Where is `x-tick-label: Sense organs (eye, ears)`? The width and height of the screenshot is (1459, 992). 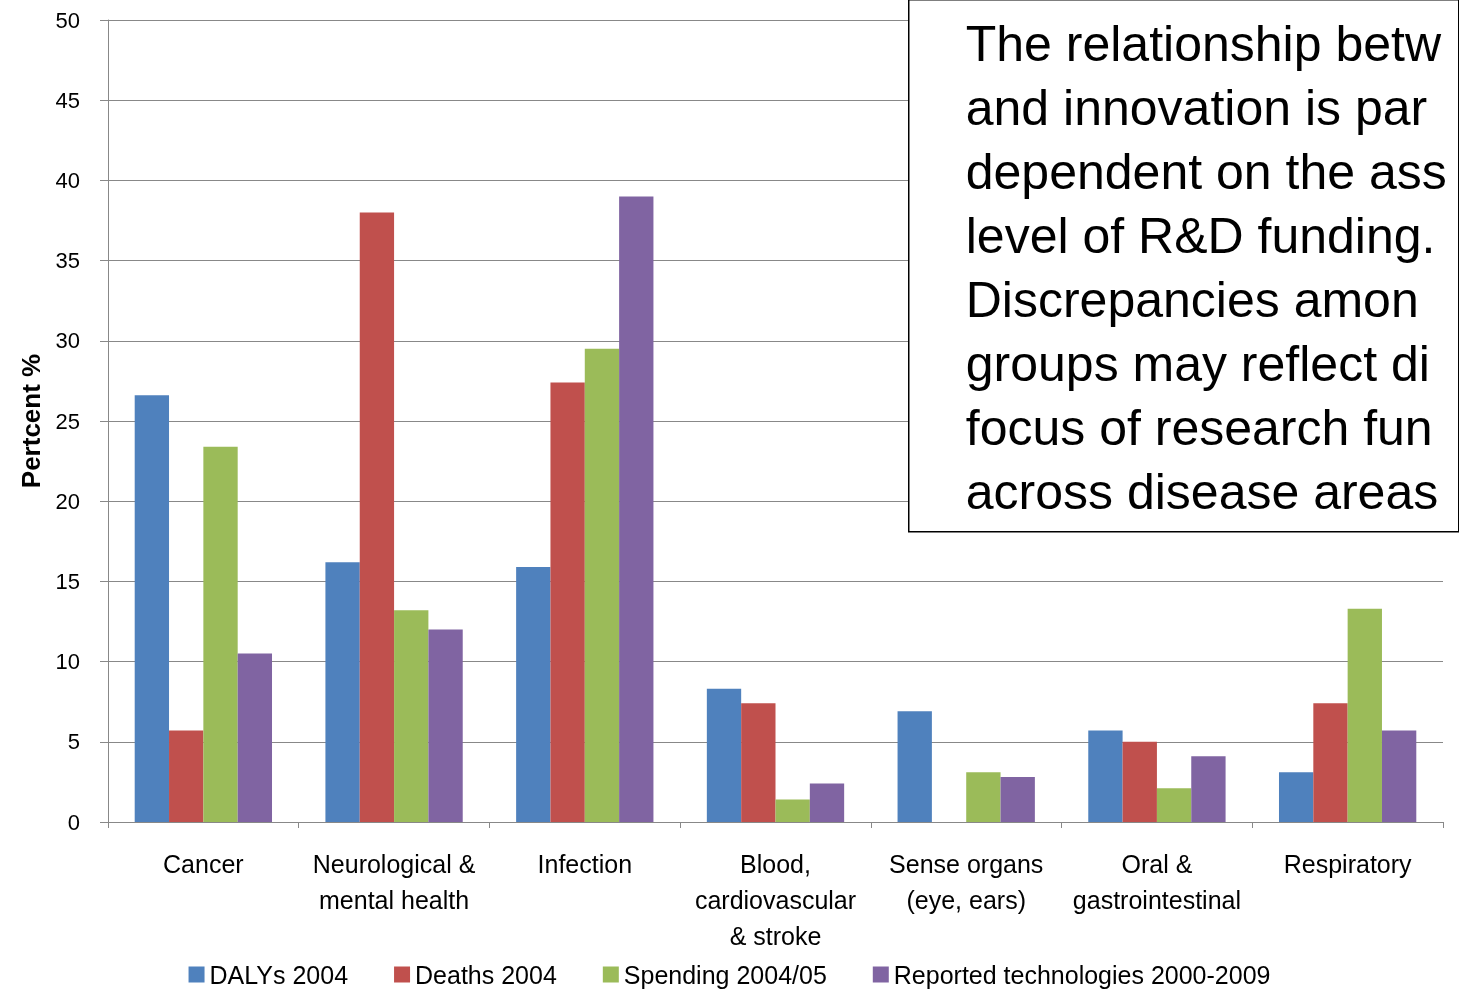
x-tick-label: Sense organs (eye, ears) is located at coordinates (966, 882).